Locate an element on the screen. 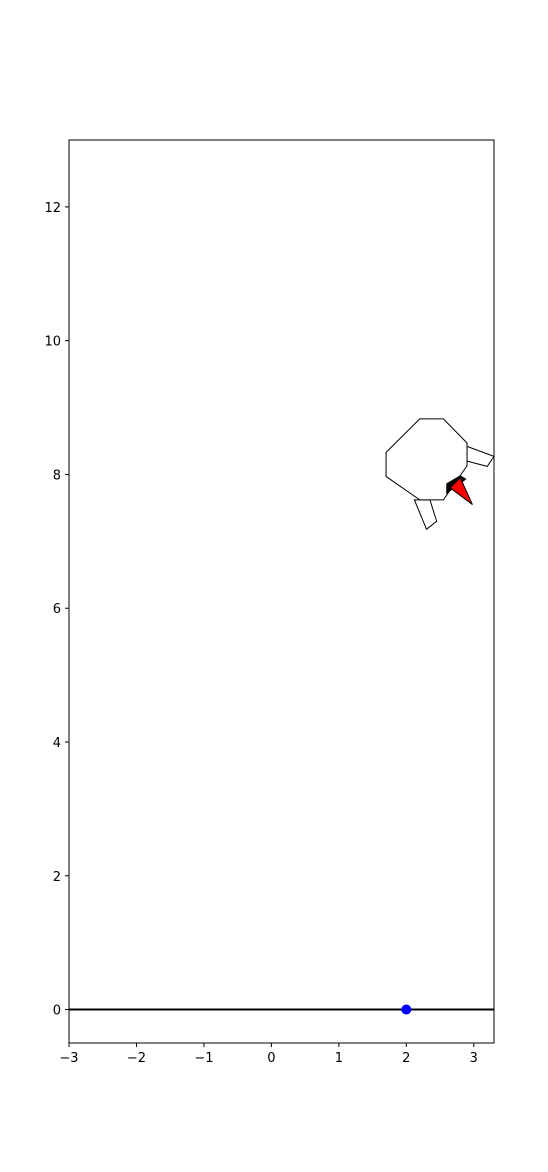 This screenshot has width=548, height=1172. x-tick-label: 3 is located at coordinates (474, 1058).